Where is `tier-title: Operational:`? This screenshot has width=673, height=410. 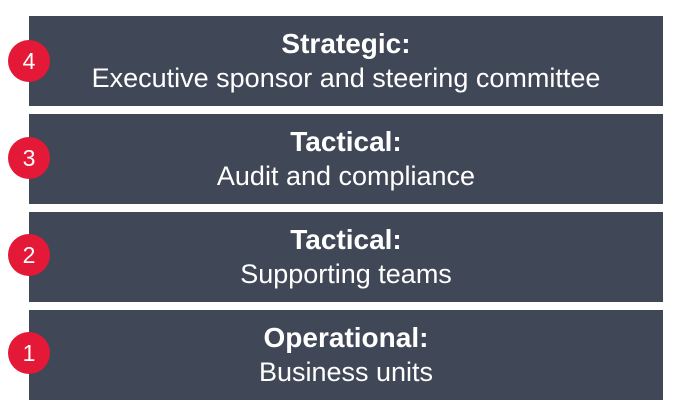 tier-title: Operational: is located at coordinates (346, 337).